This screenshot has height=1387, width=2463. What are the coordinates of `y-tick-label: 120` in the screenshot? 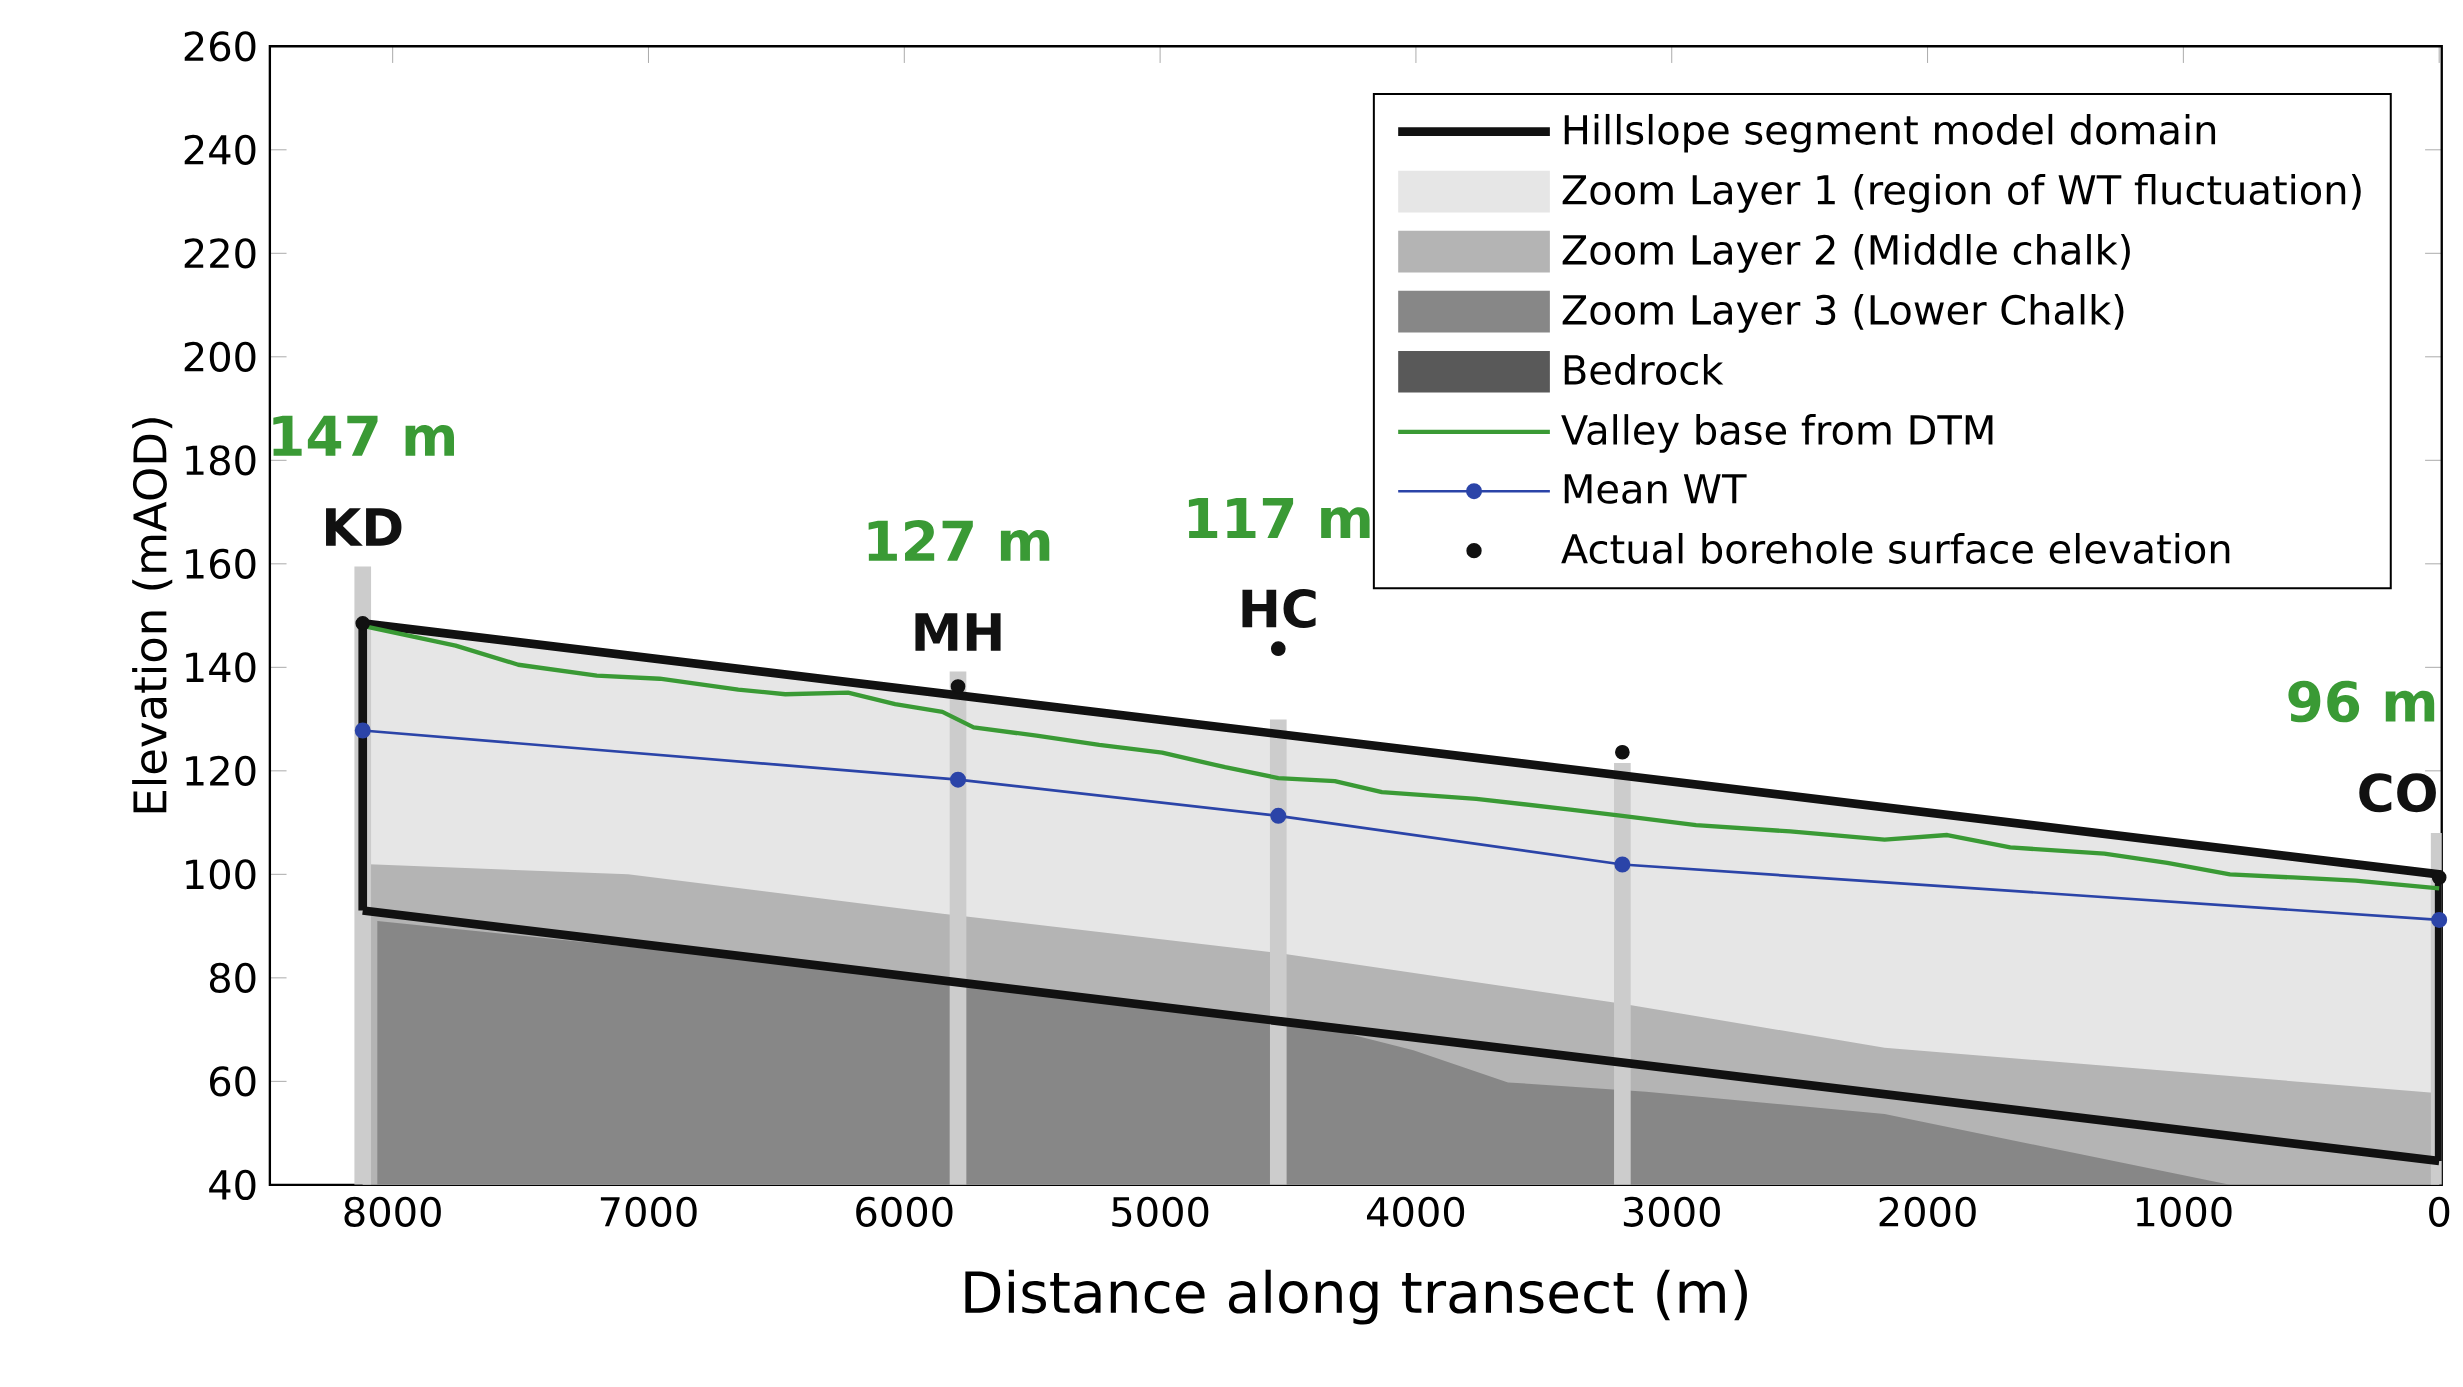 It's located at (221, 770).